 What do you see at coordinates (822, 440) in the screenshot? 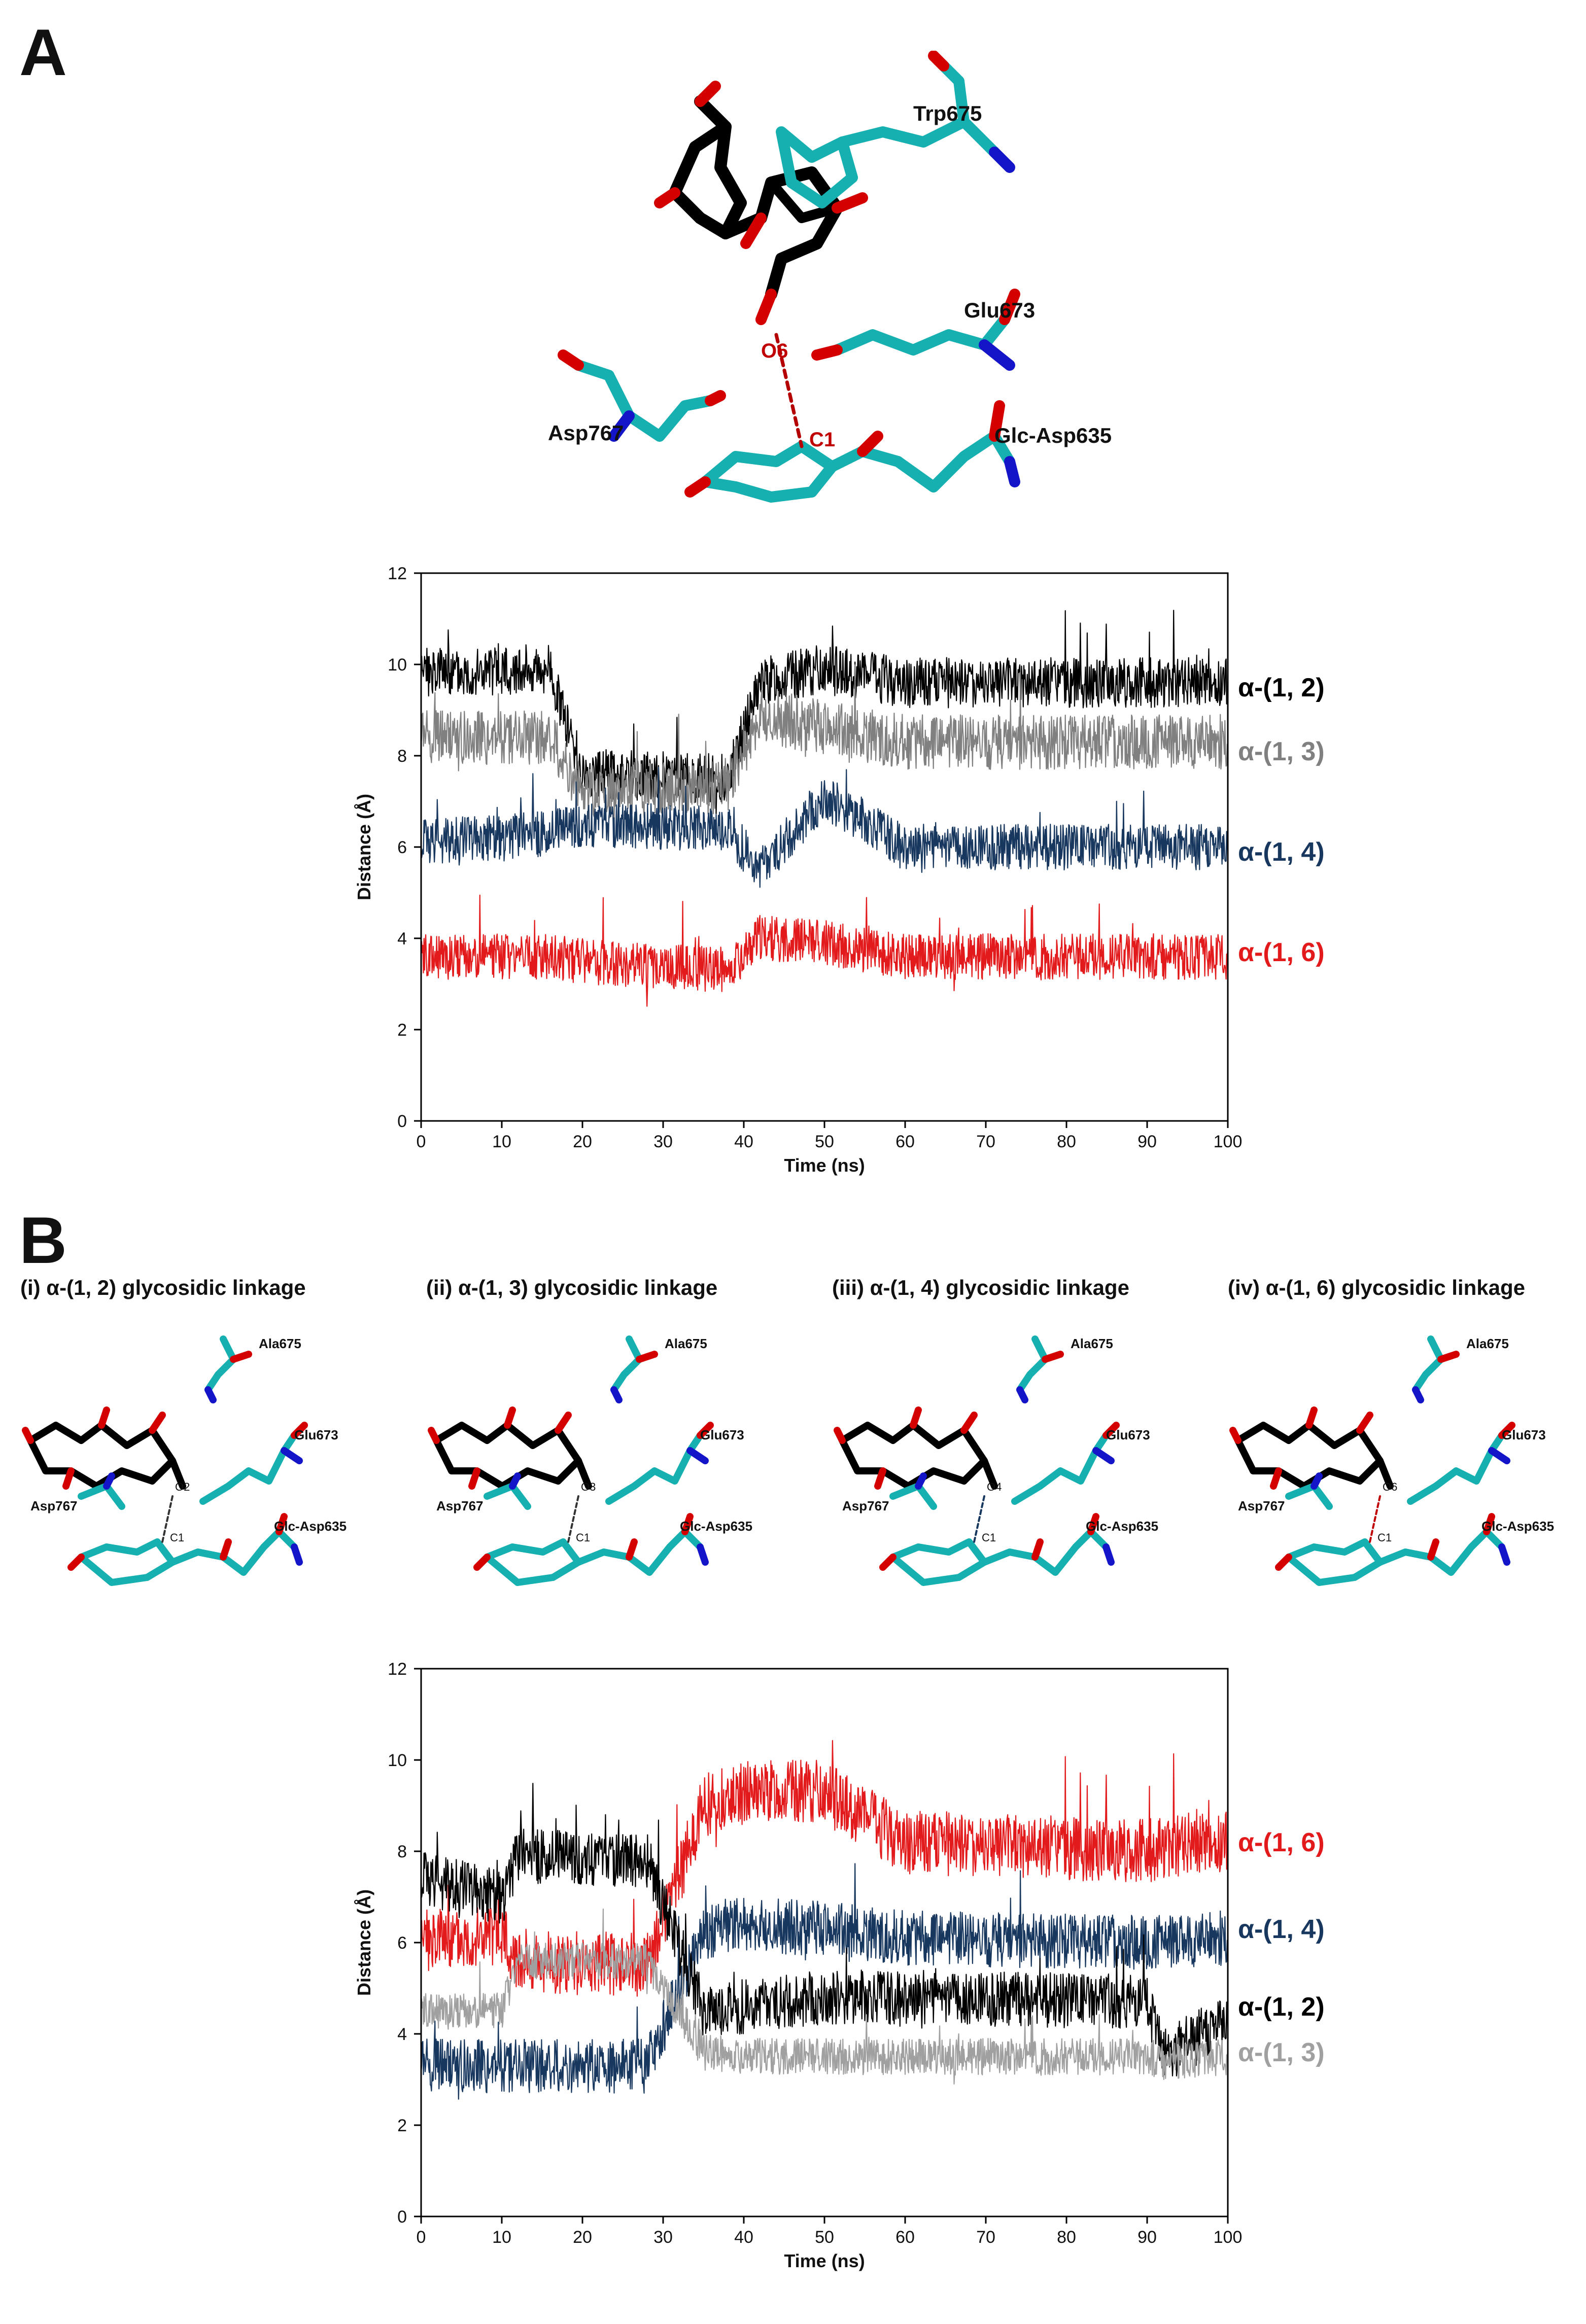
I see `c1-label: C1` at bounding box center [822, 440].